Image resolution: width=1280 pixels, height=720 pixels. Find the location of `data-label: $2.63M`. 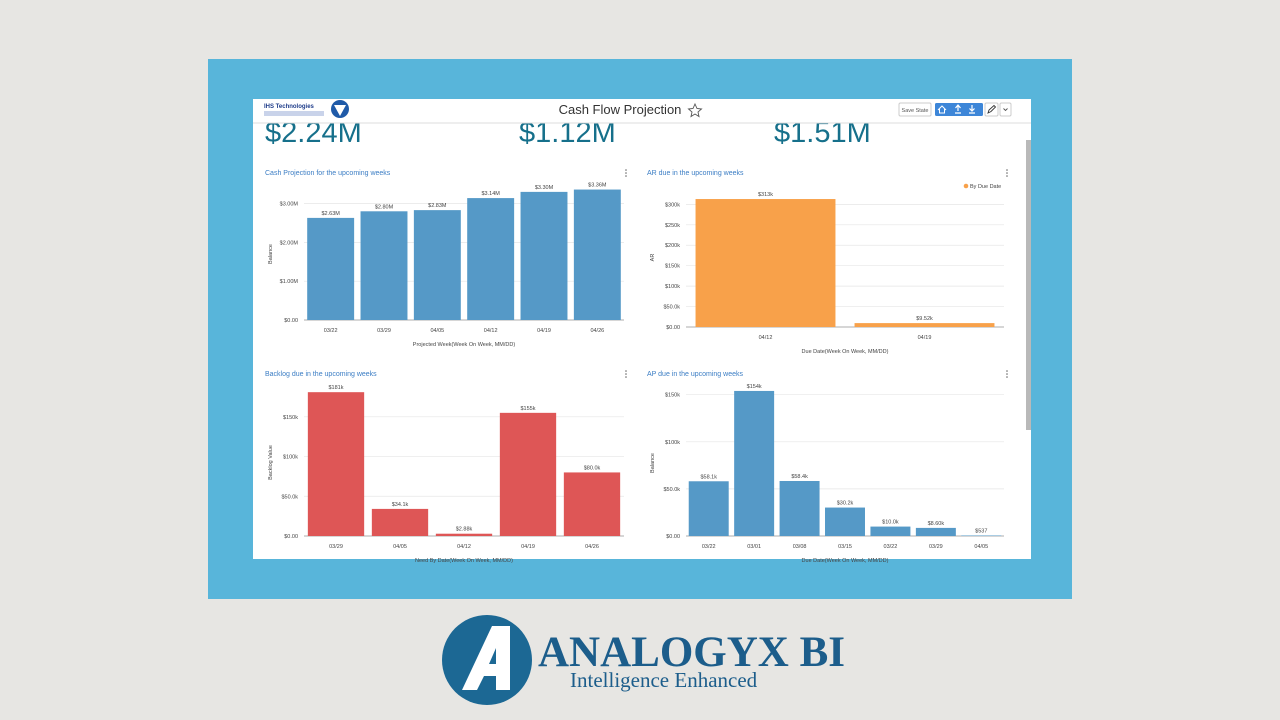

data-label: $2.63M is located at coordinates (330, 214).